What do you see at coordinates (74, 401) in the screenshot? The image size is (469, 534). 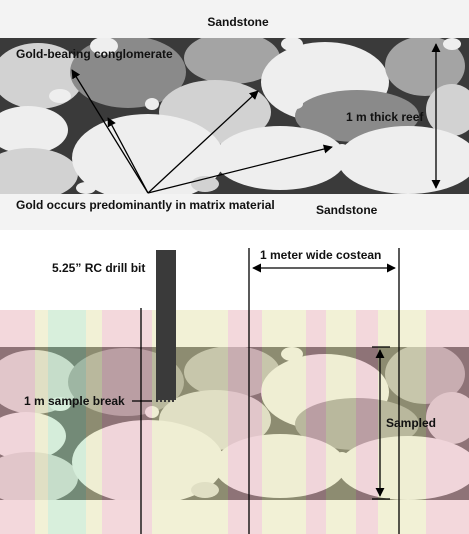 I see `label-sample-break: 1 m sample break` at bounding box center [74, 401].